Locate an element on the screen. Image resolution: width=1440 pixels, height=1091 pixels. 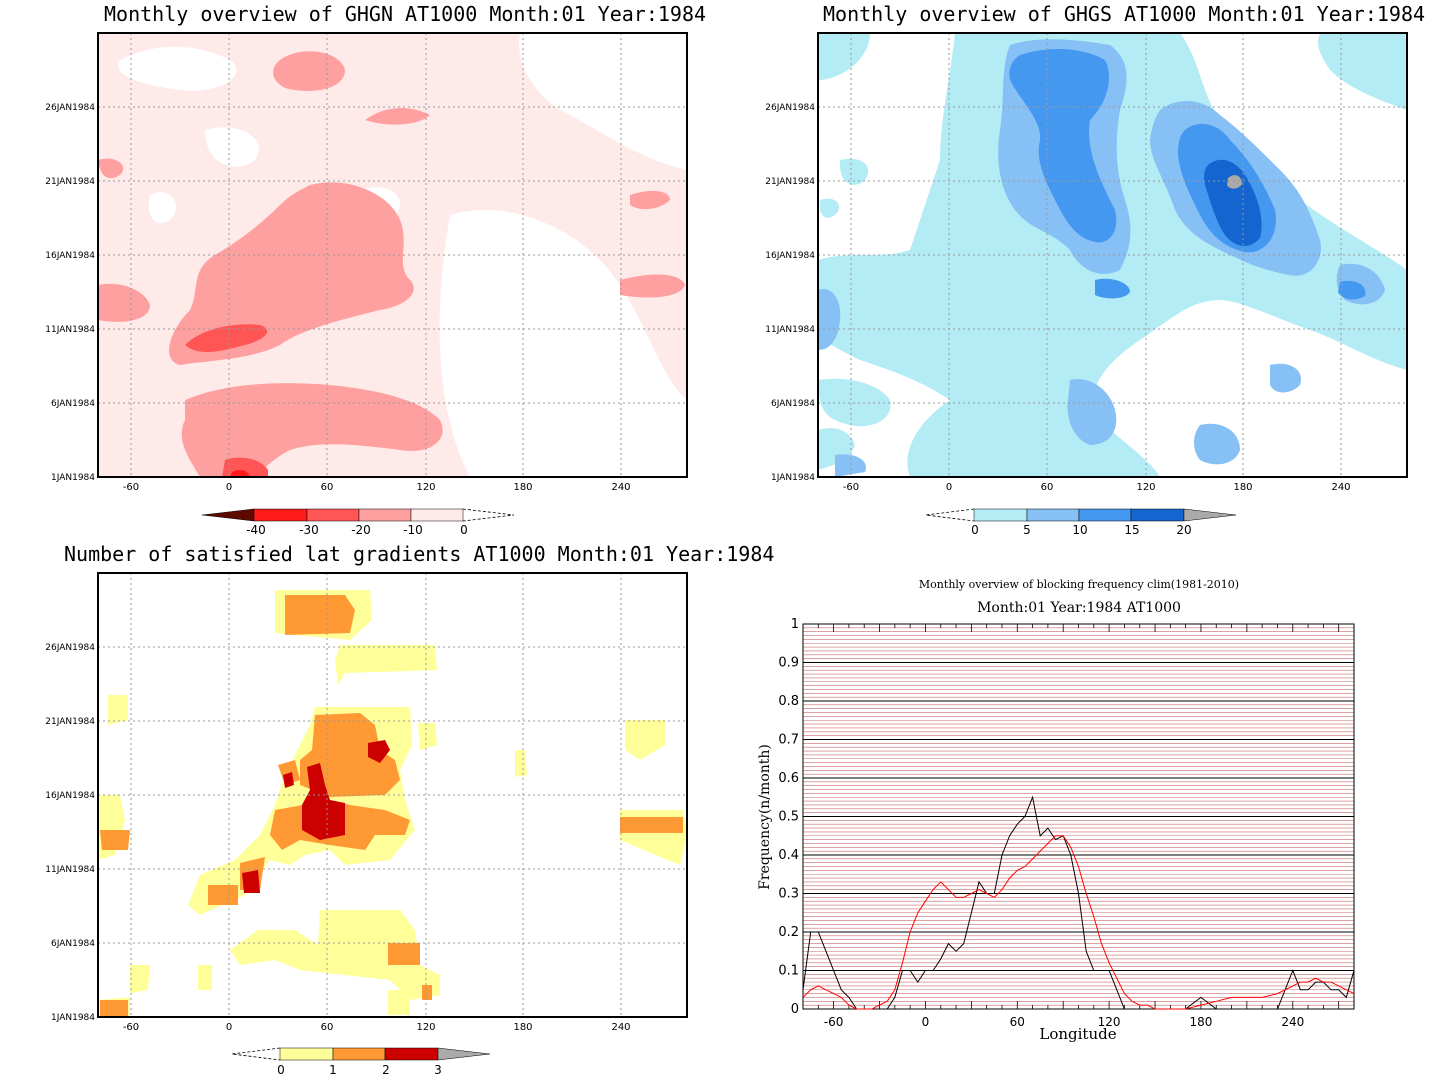
frequency-minor-grid is located at coordinates (1078, 816).